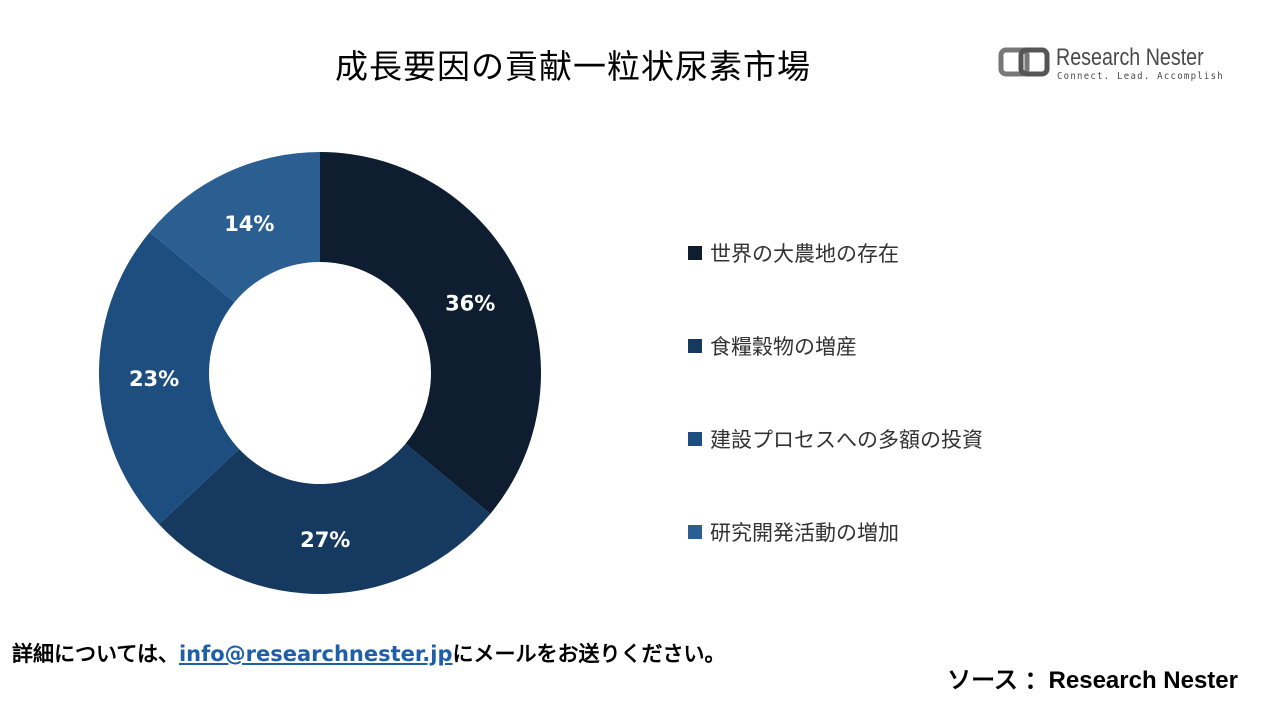  I want to click on logo-tagline: Connect. Lead. Accomplish, so click(1140, 76).